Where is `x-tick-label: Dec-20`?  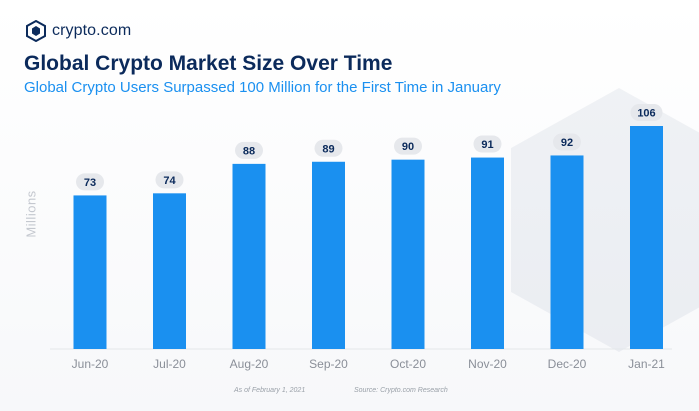
x-tick-label: Dec-20 is located at coordinates (567, 364).